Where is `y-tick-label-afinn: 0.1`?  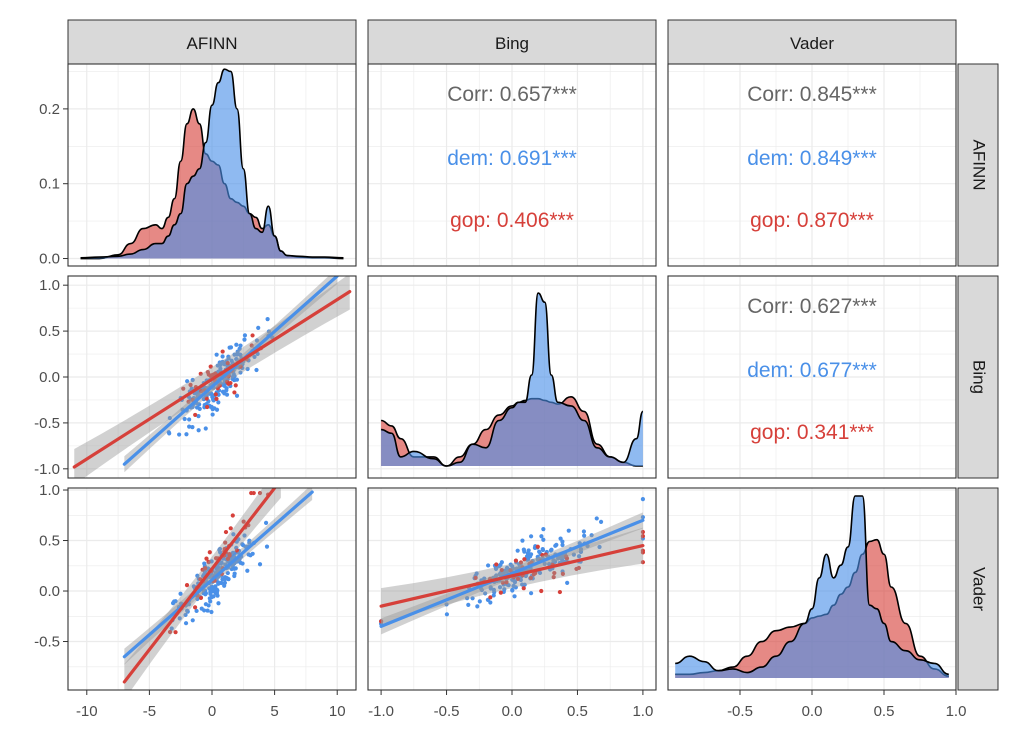 y-tick-label-afinn: 0.1 is located at coordinates (49, 184).